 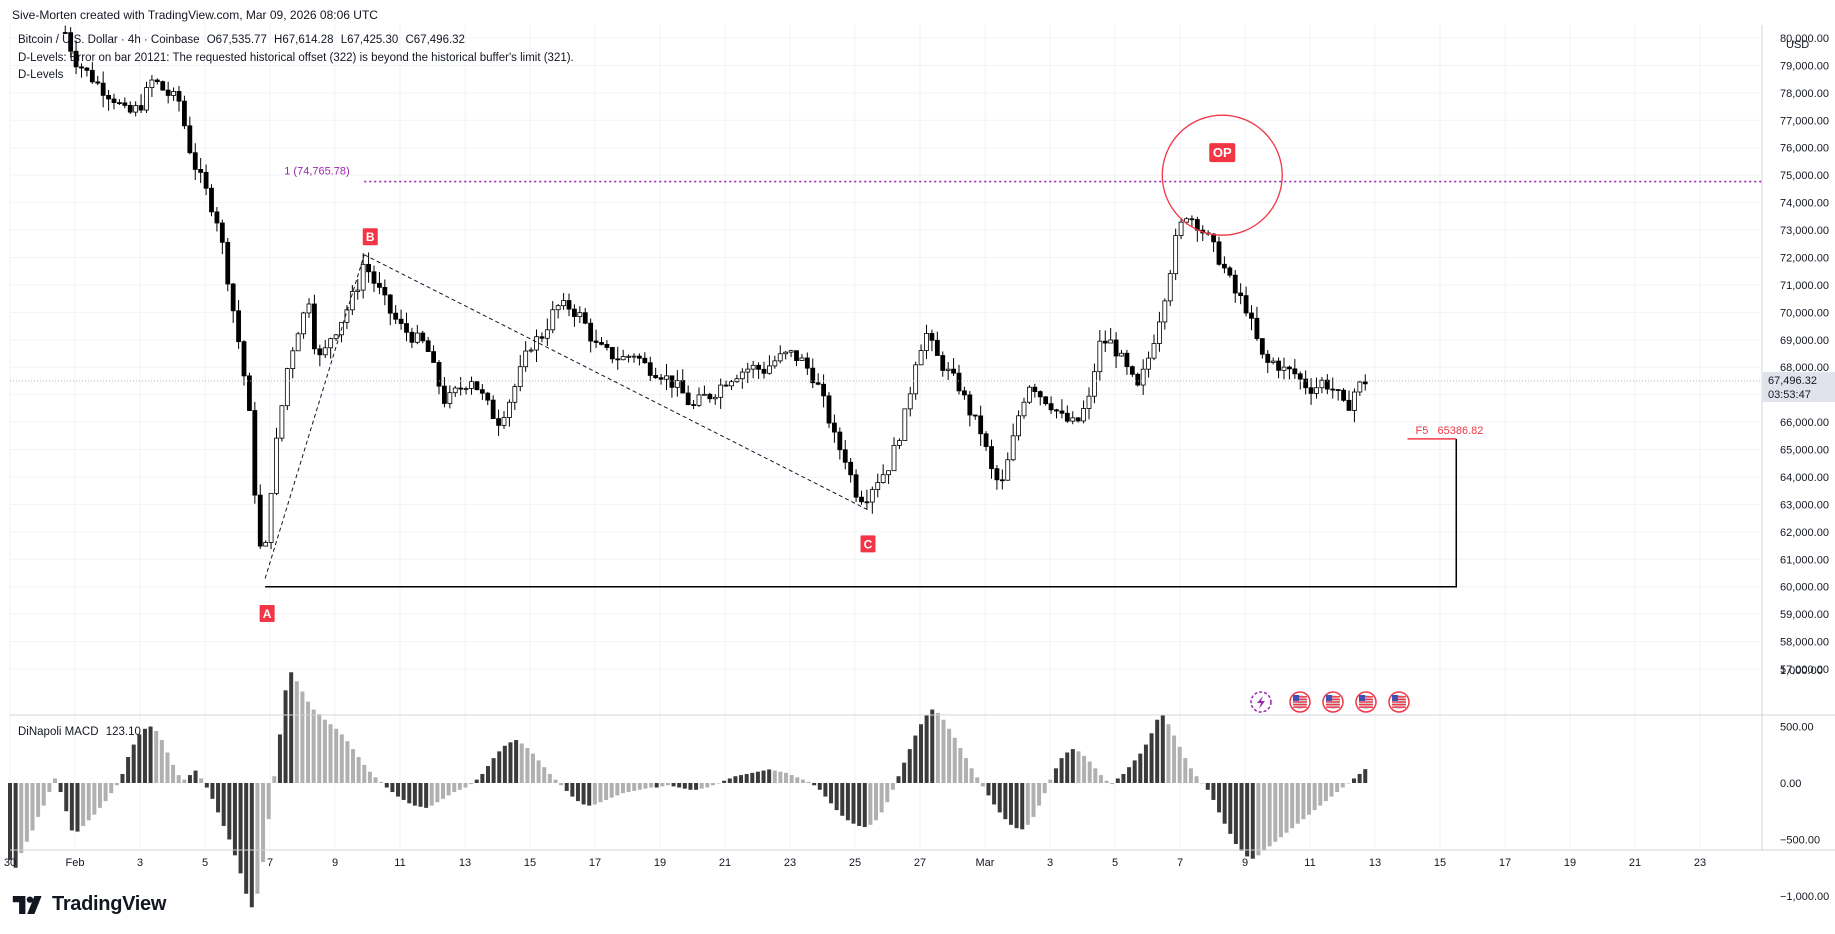 I want to click on time-tick-label: 5, so click(x=205, y=863).